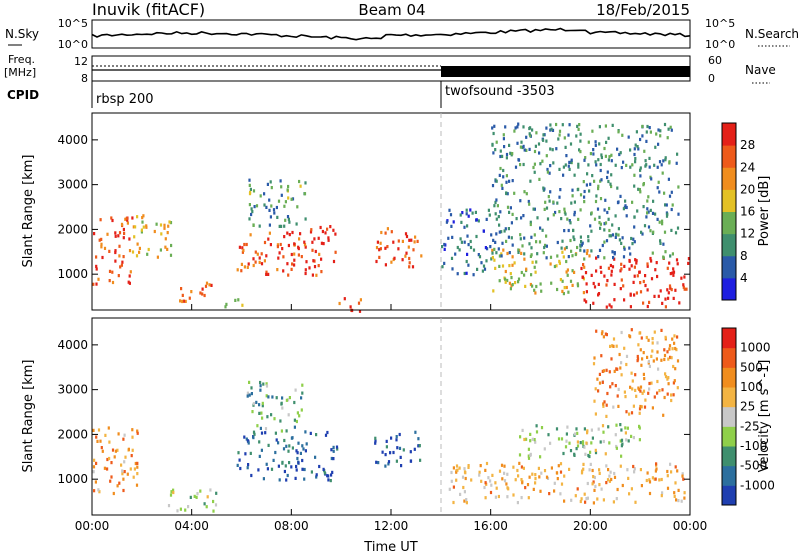 Image resolution: width=800 pixels, height=554 pixels. What do you see at coordinates (729, 416) in the screenshot?
I see `velocity-colorbar-frame` at bounding box center [729, 416].